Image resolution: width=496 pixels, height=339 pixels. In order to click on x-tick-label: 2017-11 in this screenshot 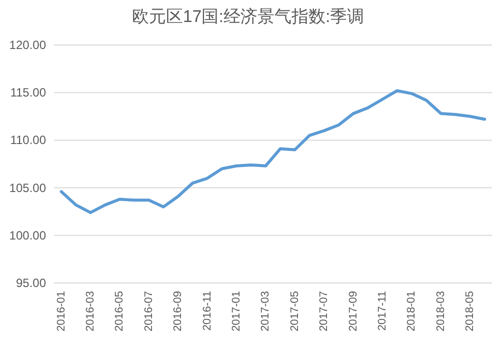, I will do `click(382, 311)`.